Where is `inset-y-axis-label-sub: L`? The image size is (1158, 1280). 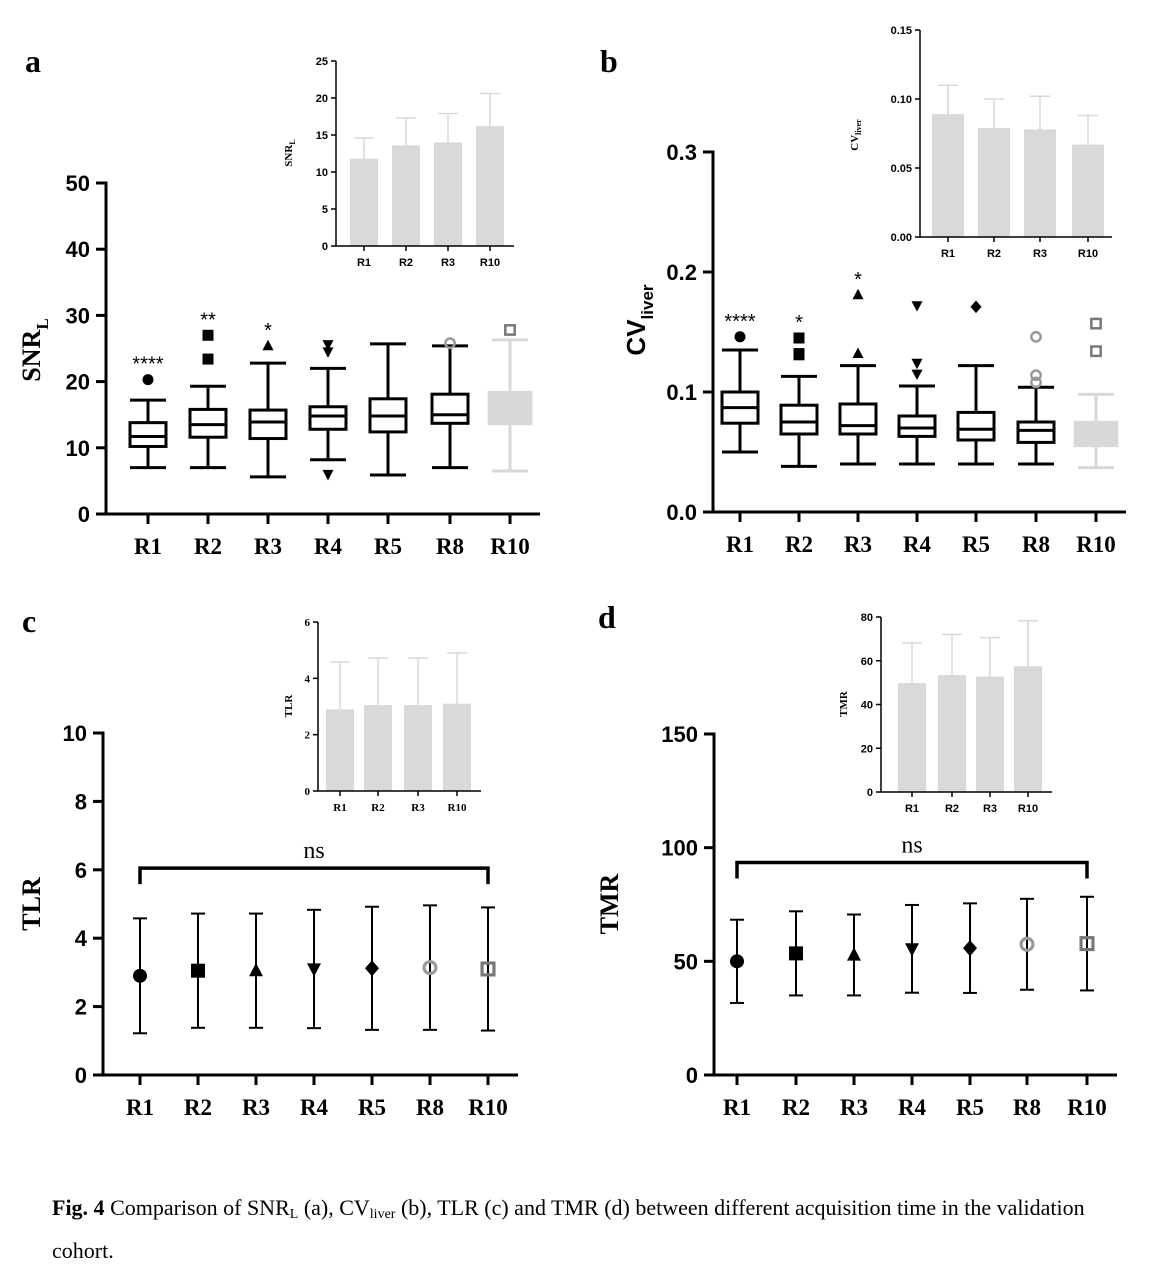 inset-y-axis-label-sub: L is located at coordinates (292, 141).